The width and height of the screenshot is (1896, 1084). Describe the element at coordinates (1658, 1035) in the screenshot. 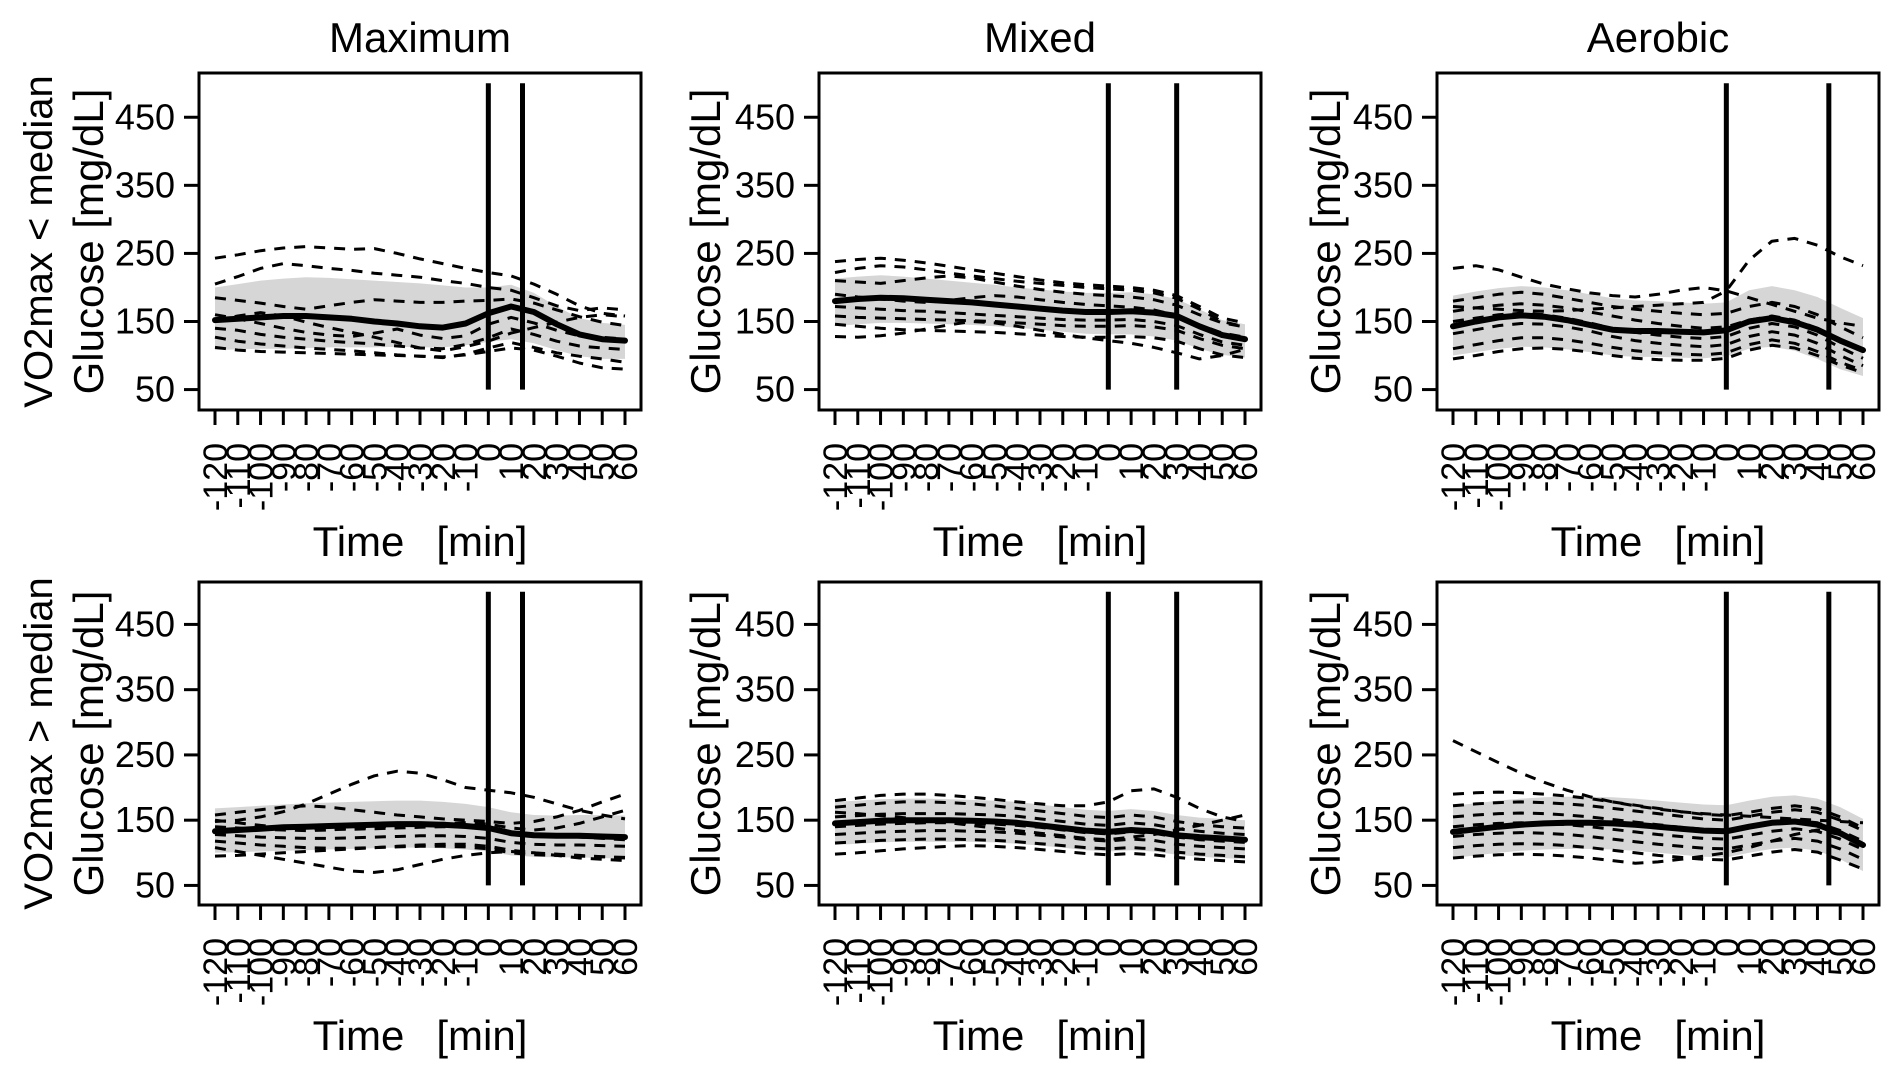

I see `x-axis-label: Time [min]` at that location.